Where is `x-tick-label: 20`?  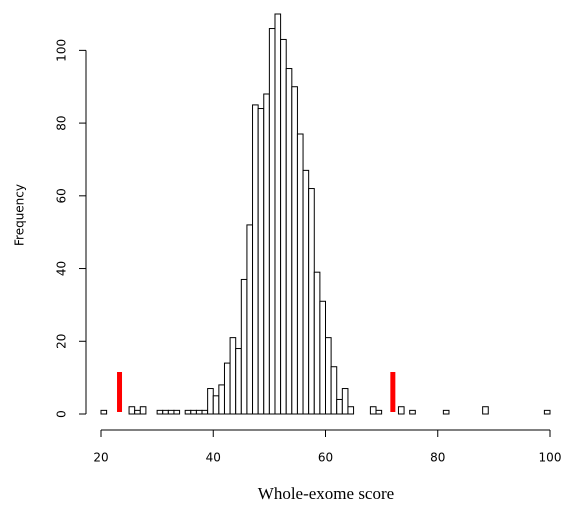
x-tick-label: 20 is located at coordinates (100, 458).